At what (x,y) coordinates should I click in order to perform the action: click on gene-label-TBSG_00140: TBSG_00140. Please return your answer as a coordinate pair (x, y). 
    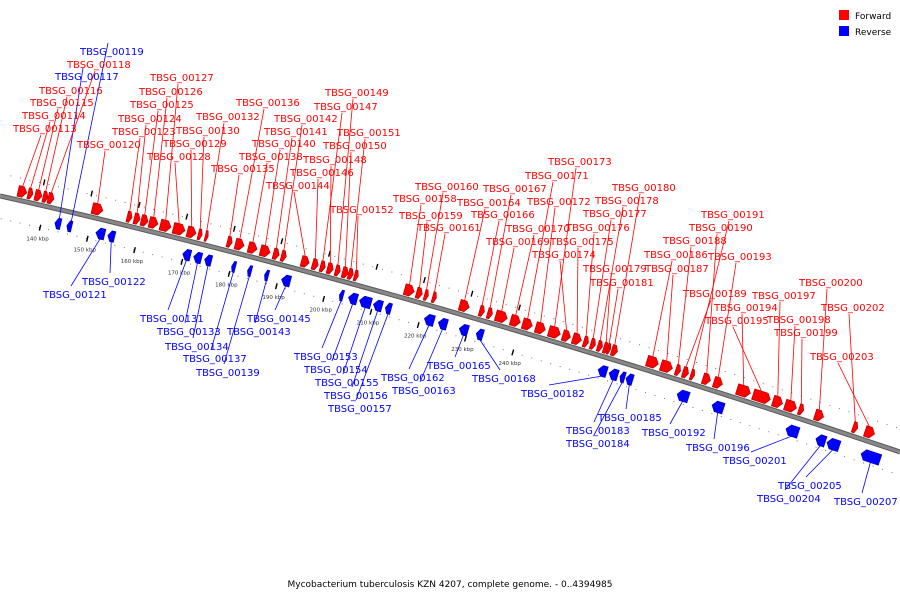
    Looking at the image, I should click on (283, 144).